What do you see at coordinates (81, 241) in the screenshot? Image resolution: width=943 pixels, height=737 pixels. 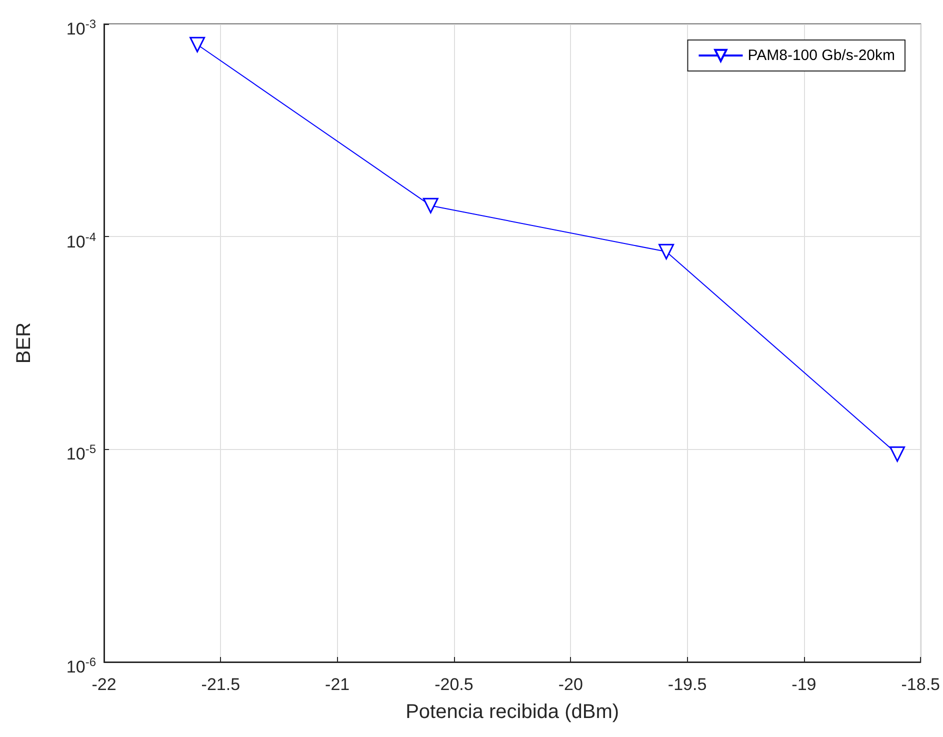 I see `y-tick-label: 10$^{-4}$` at bounding box center [81, 241].